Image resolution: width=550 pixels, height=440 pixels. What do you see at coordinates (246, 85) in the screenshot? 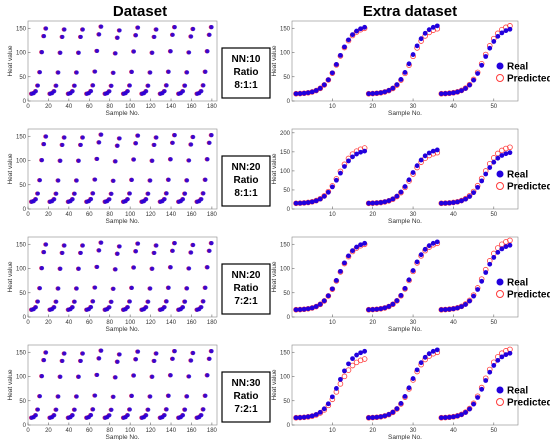
I see `model-info-text: 8:1:1` at bounding box center [246, 85].